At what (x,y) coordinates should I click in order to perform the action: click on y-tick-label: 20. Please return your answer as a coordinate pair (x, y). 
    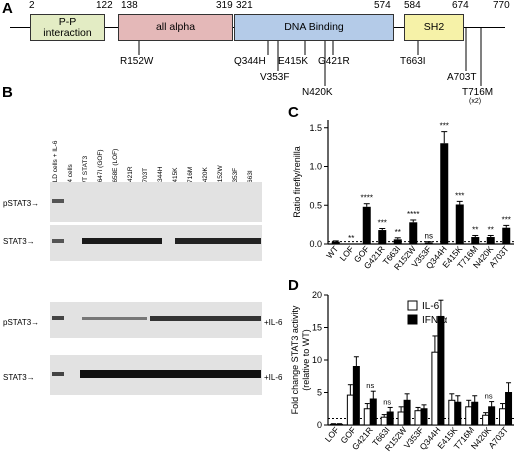
    Looking at the image, I should click on (317, 295).